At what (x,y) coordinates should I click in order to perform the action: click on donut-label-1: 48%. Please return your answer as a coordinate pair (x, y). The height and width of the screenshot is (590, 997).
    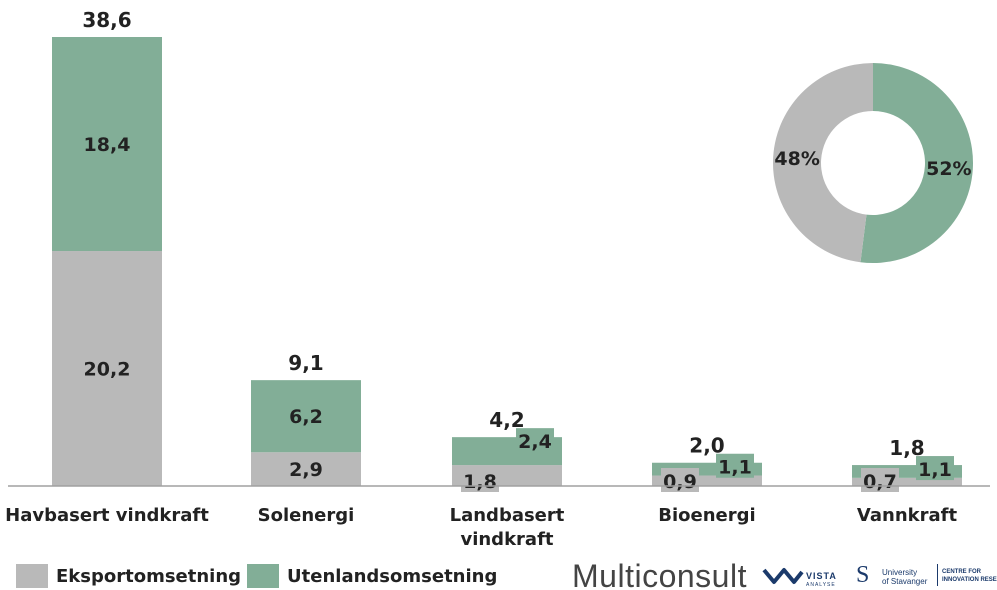
    Looking at the image, I should click on (796, 159).